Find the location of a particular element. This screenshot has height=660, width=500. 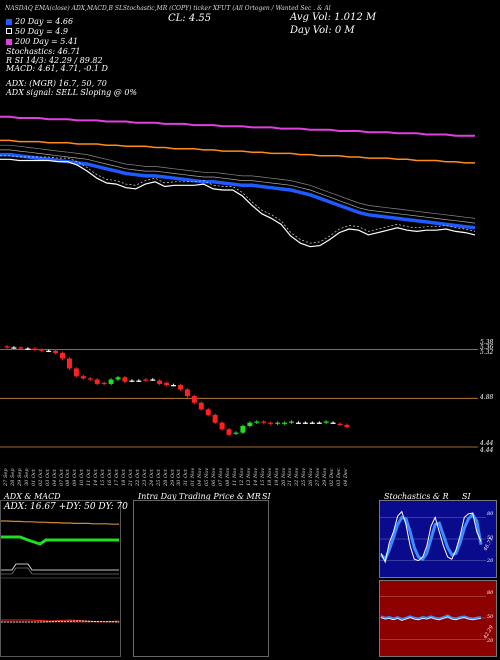

day-vol-label: Day Vol: 0 M is located at coordinates (322, 30).